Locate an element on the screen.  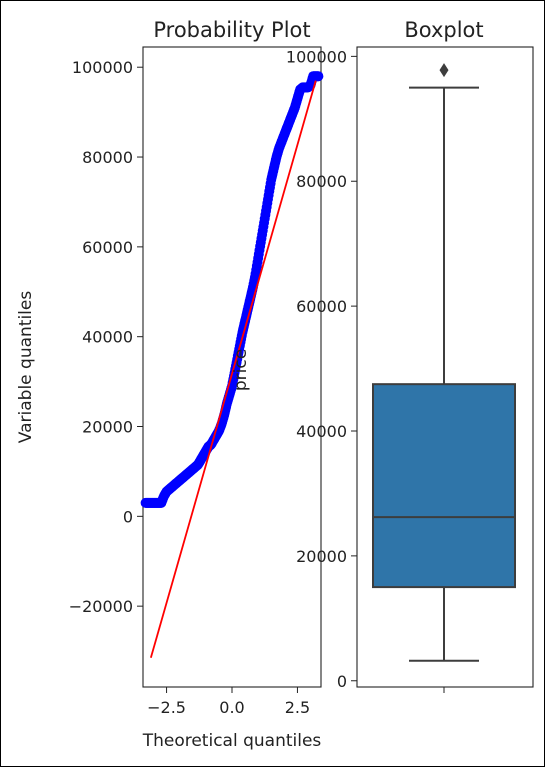
probplot-x-tick-label: −2.5 is located at coordinates (166, 707).